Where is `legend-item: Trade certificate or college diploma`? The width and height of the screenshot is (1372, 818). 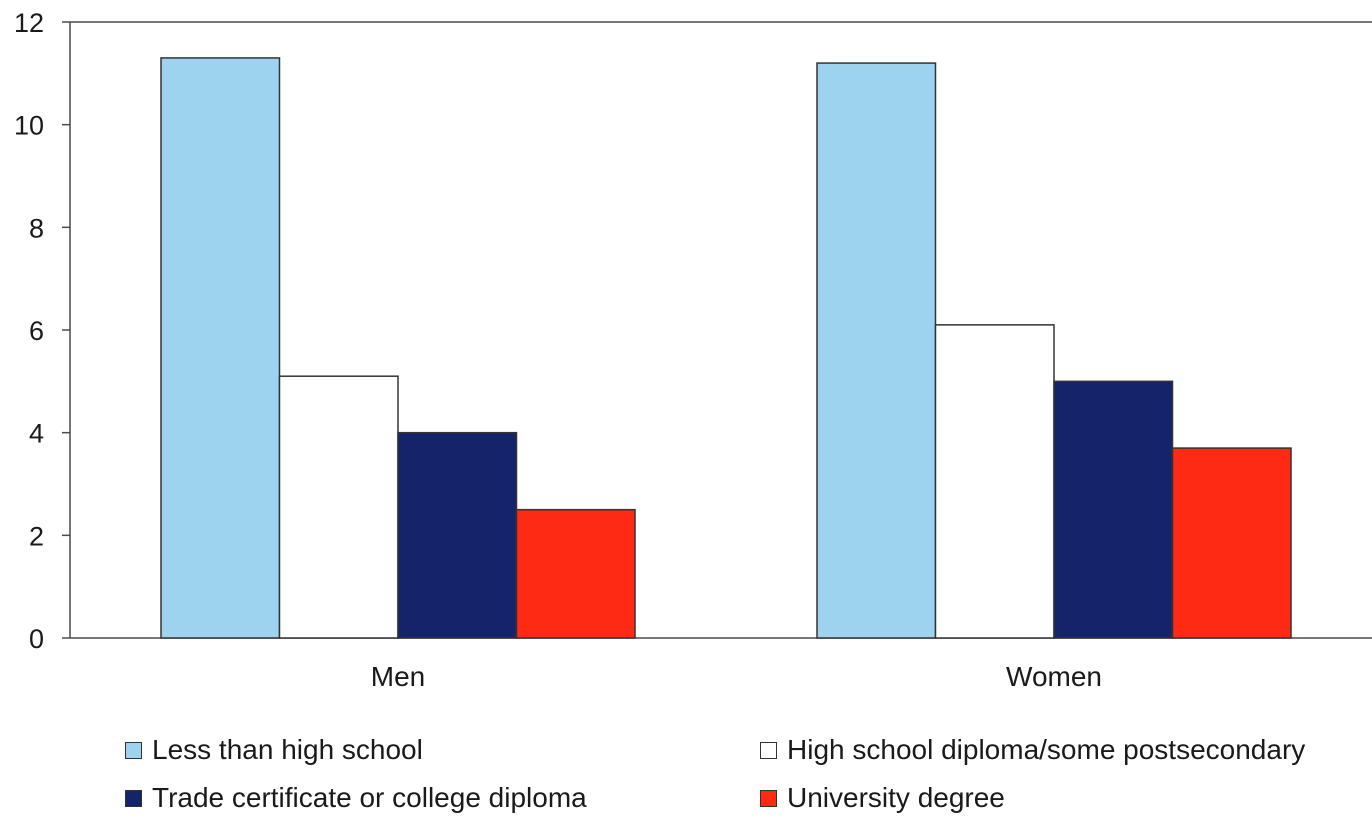
legend-item: Trade certificate or college diploma is located at coordinates (442, 798).